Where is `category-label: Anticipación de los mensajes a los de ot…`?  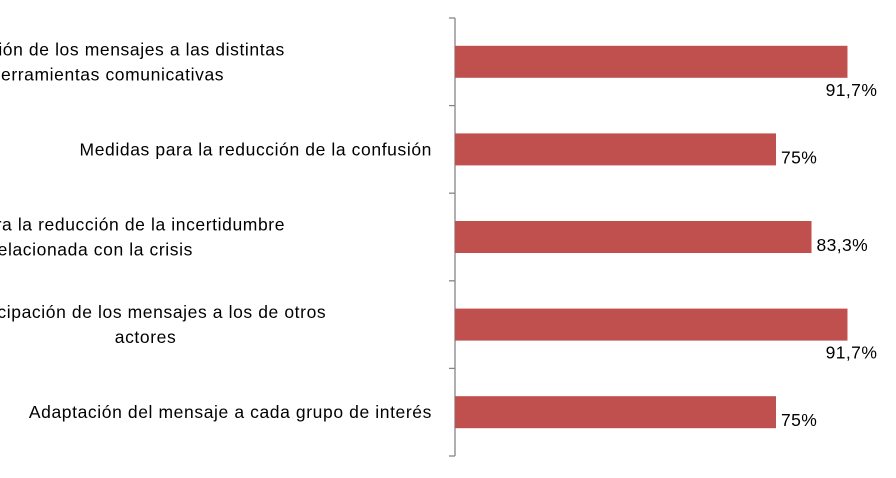 category-label: Anticipación de los mensajes a los de ot… is located at coordinates (163, 324).